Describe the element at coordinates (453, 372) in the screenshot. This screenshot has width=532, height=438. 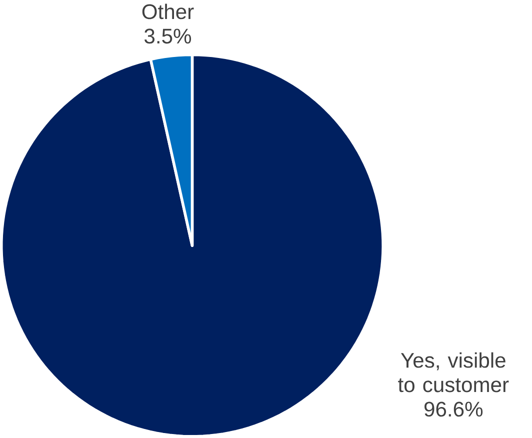
I see `slice-label: Yes, visible to customer` at that location.